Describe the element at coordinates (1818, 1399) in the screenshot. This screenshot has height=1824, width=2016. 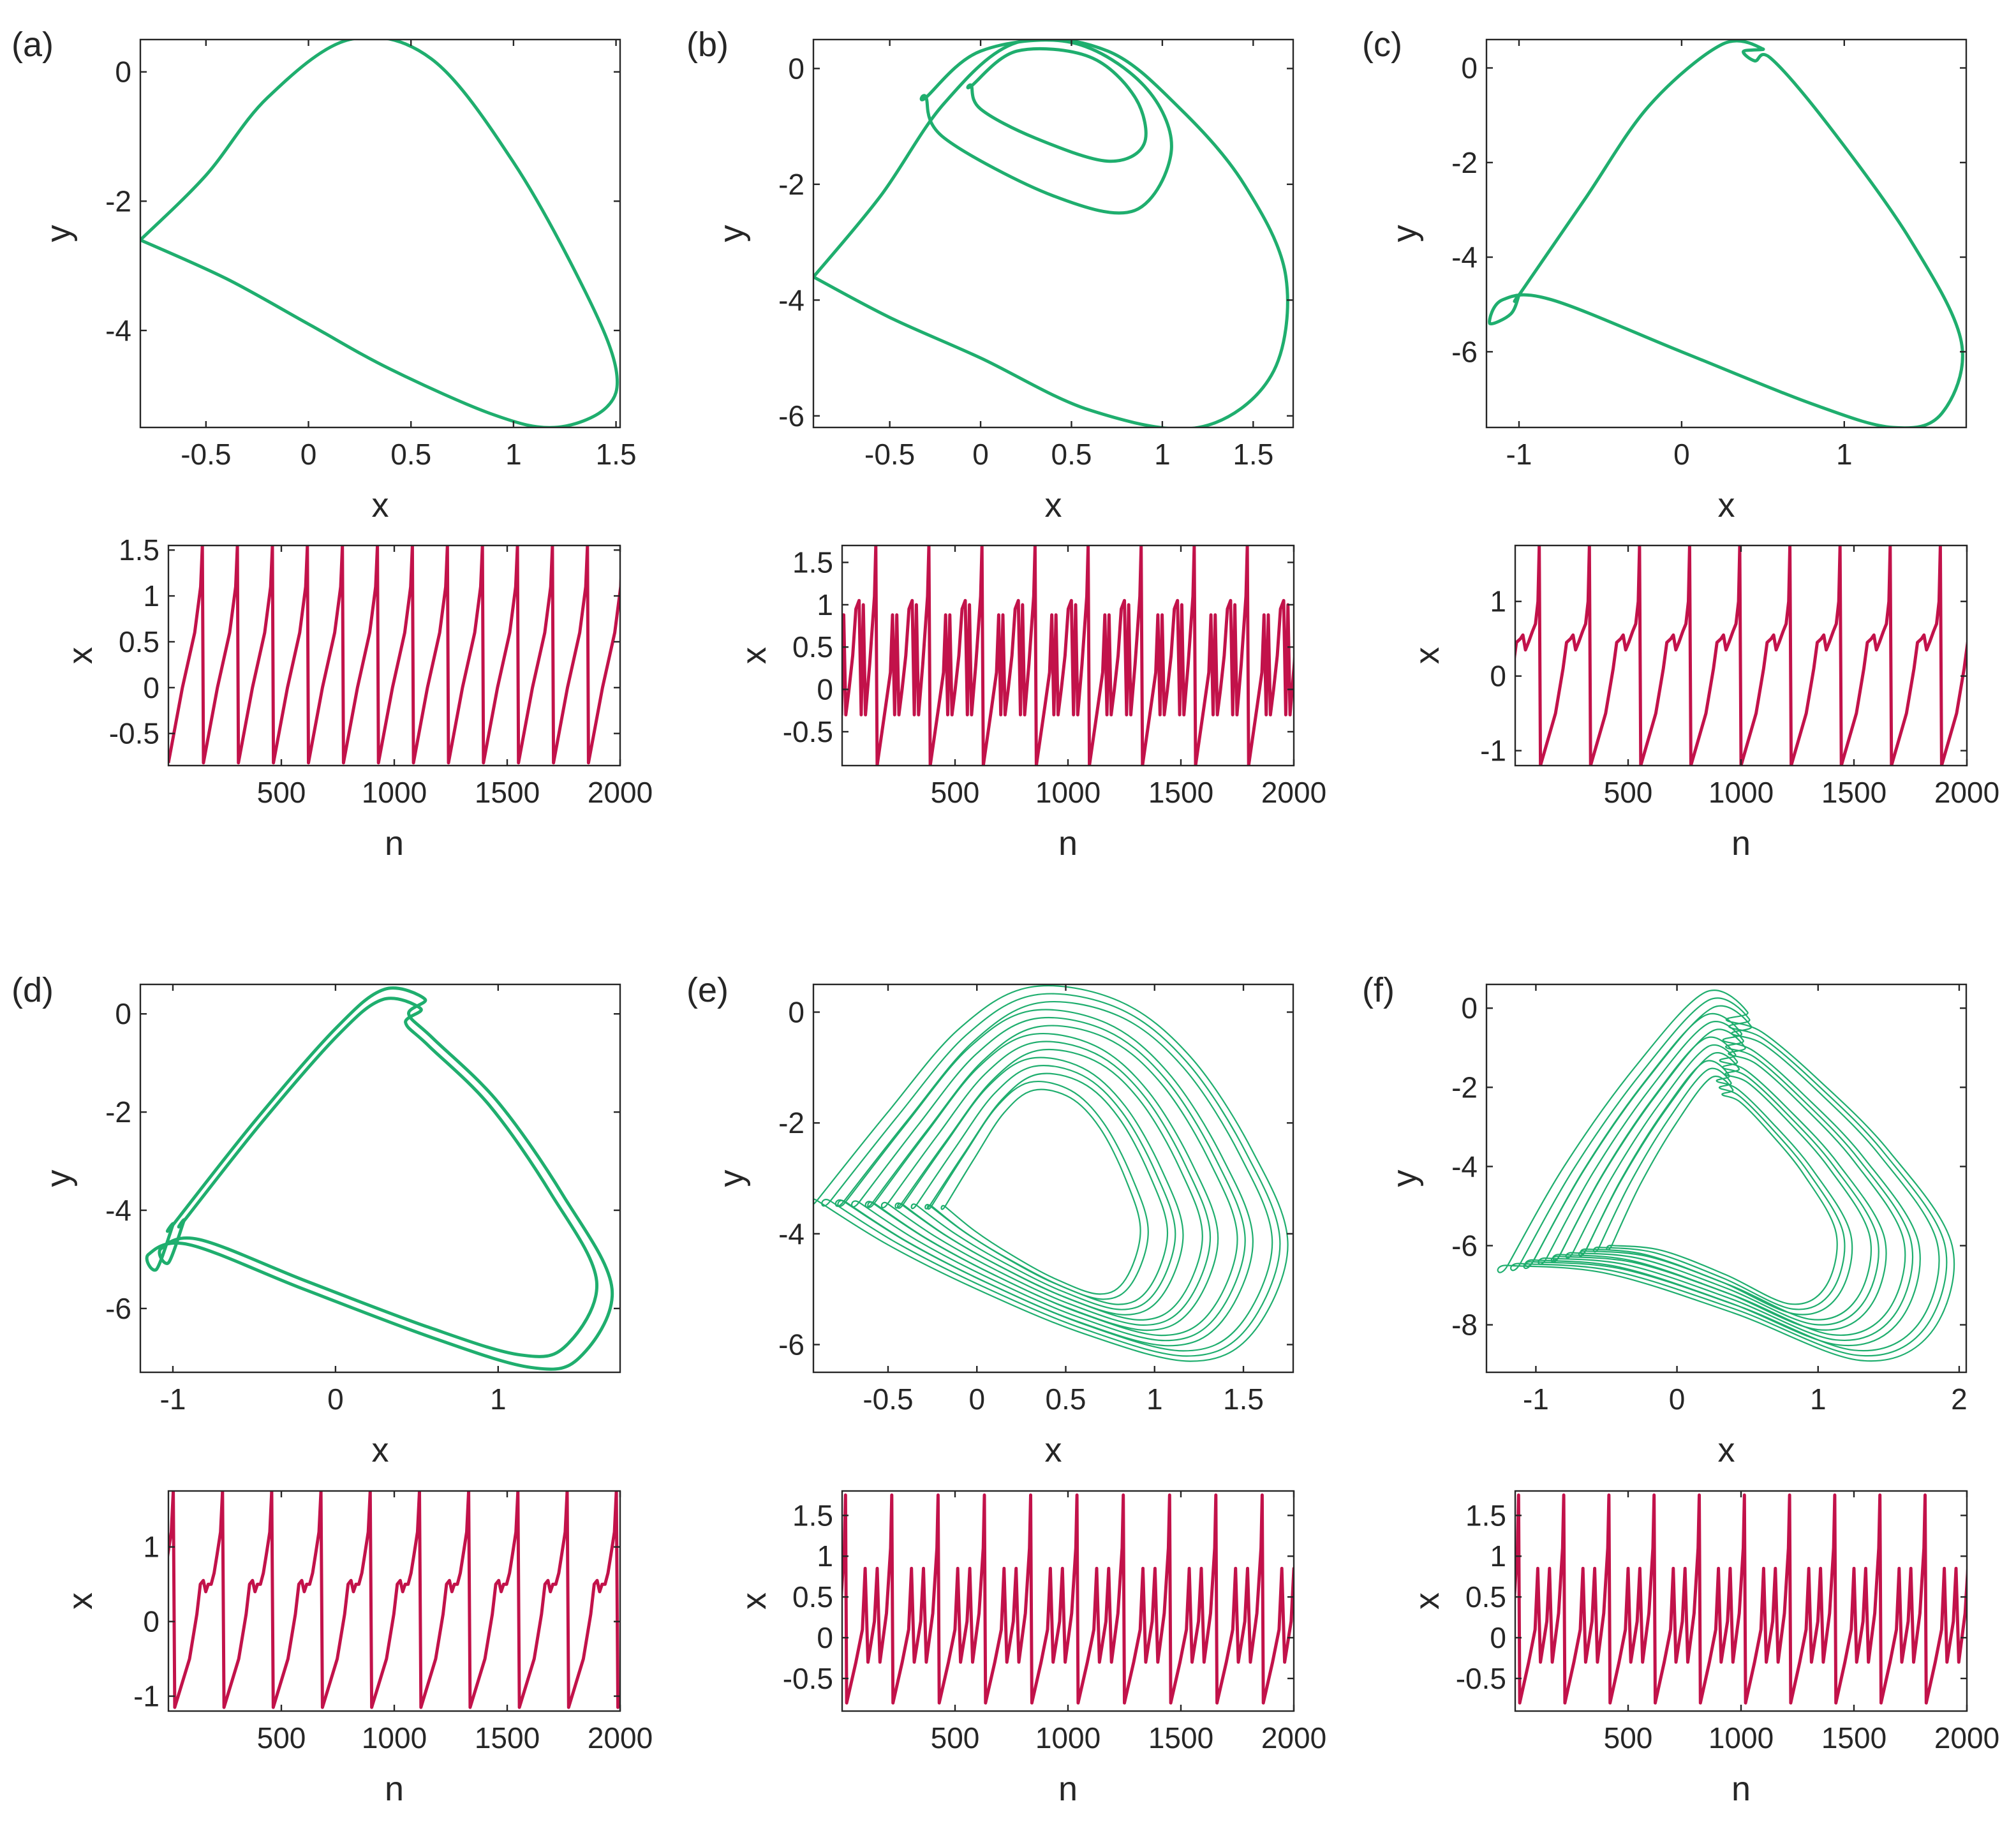
I see `f-phase-xtick-label-2: 1` at that location.